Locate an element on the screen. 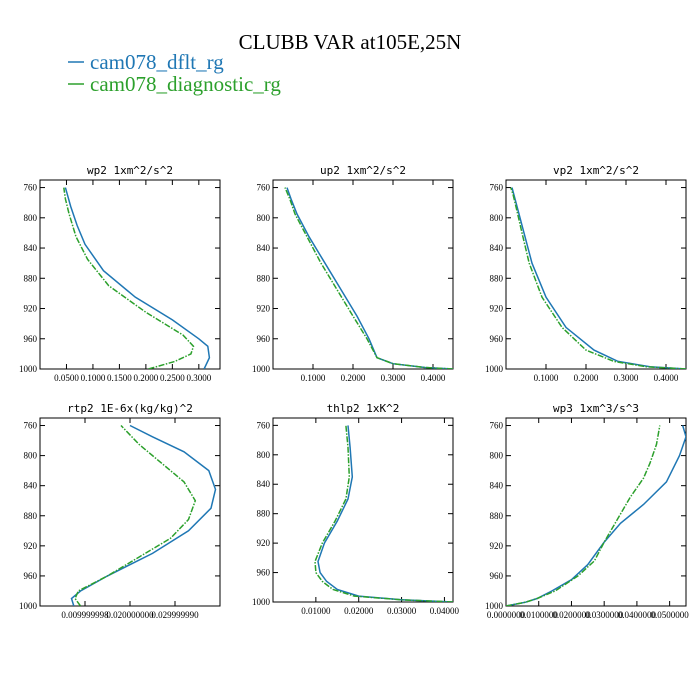 This screenshot has width=700, height=700. x-tick-label: 0.0300000 is located at coordinates (604, 615).